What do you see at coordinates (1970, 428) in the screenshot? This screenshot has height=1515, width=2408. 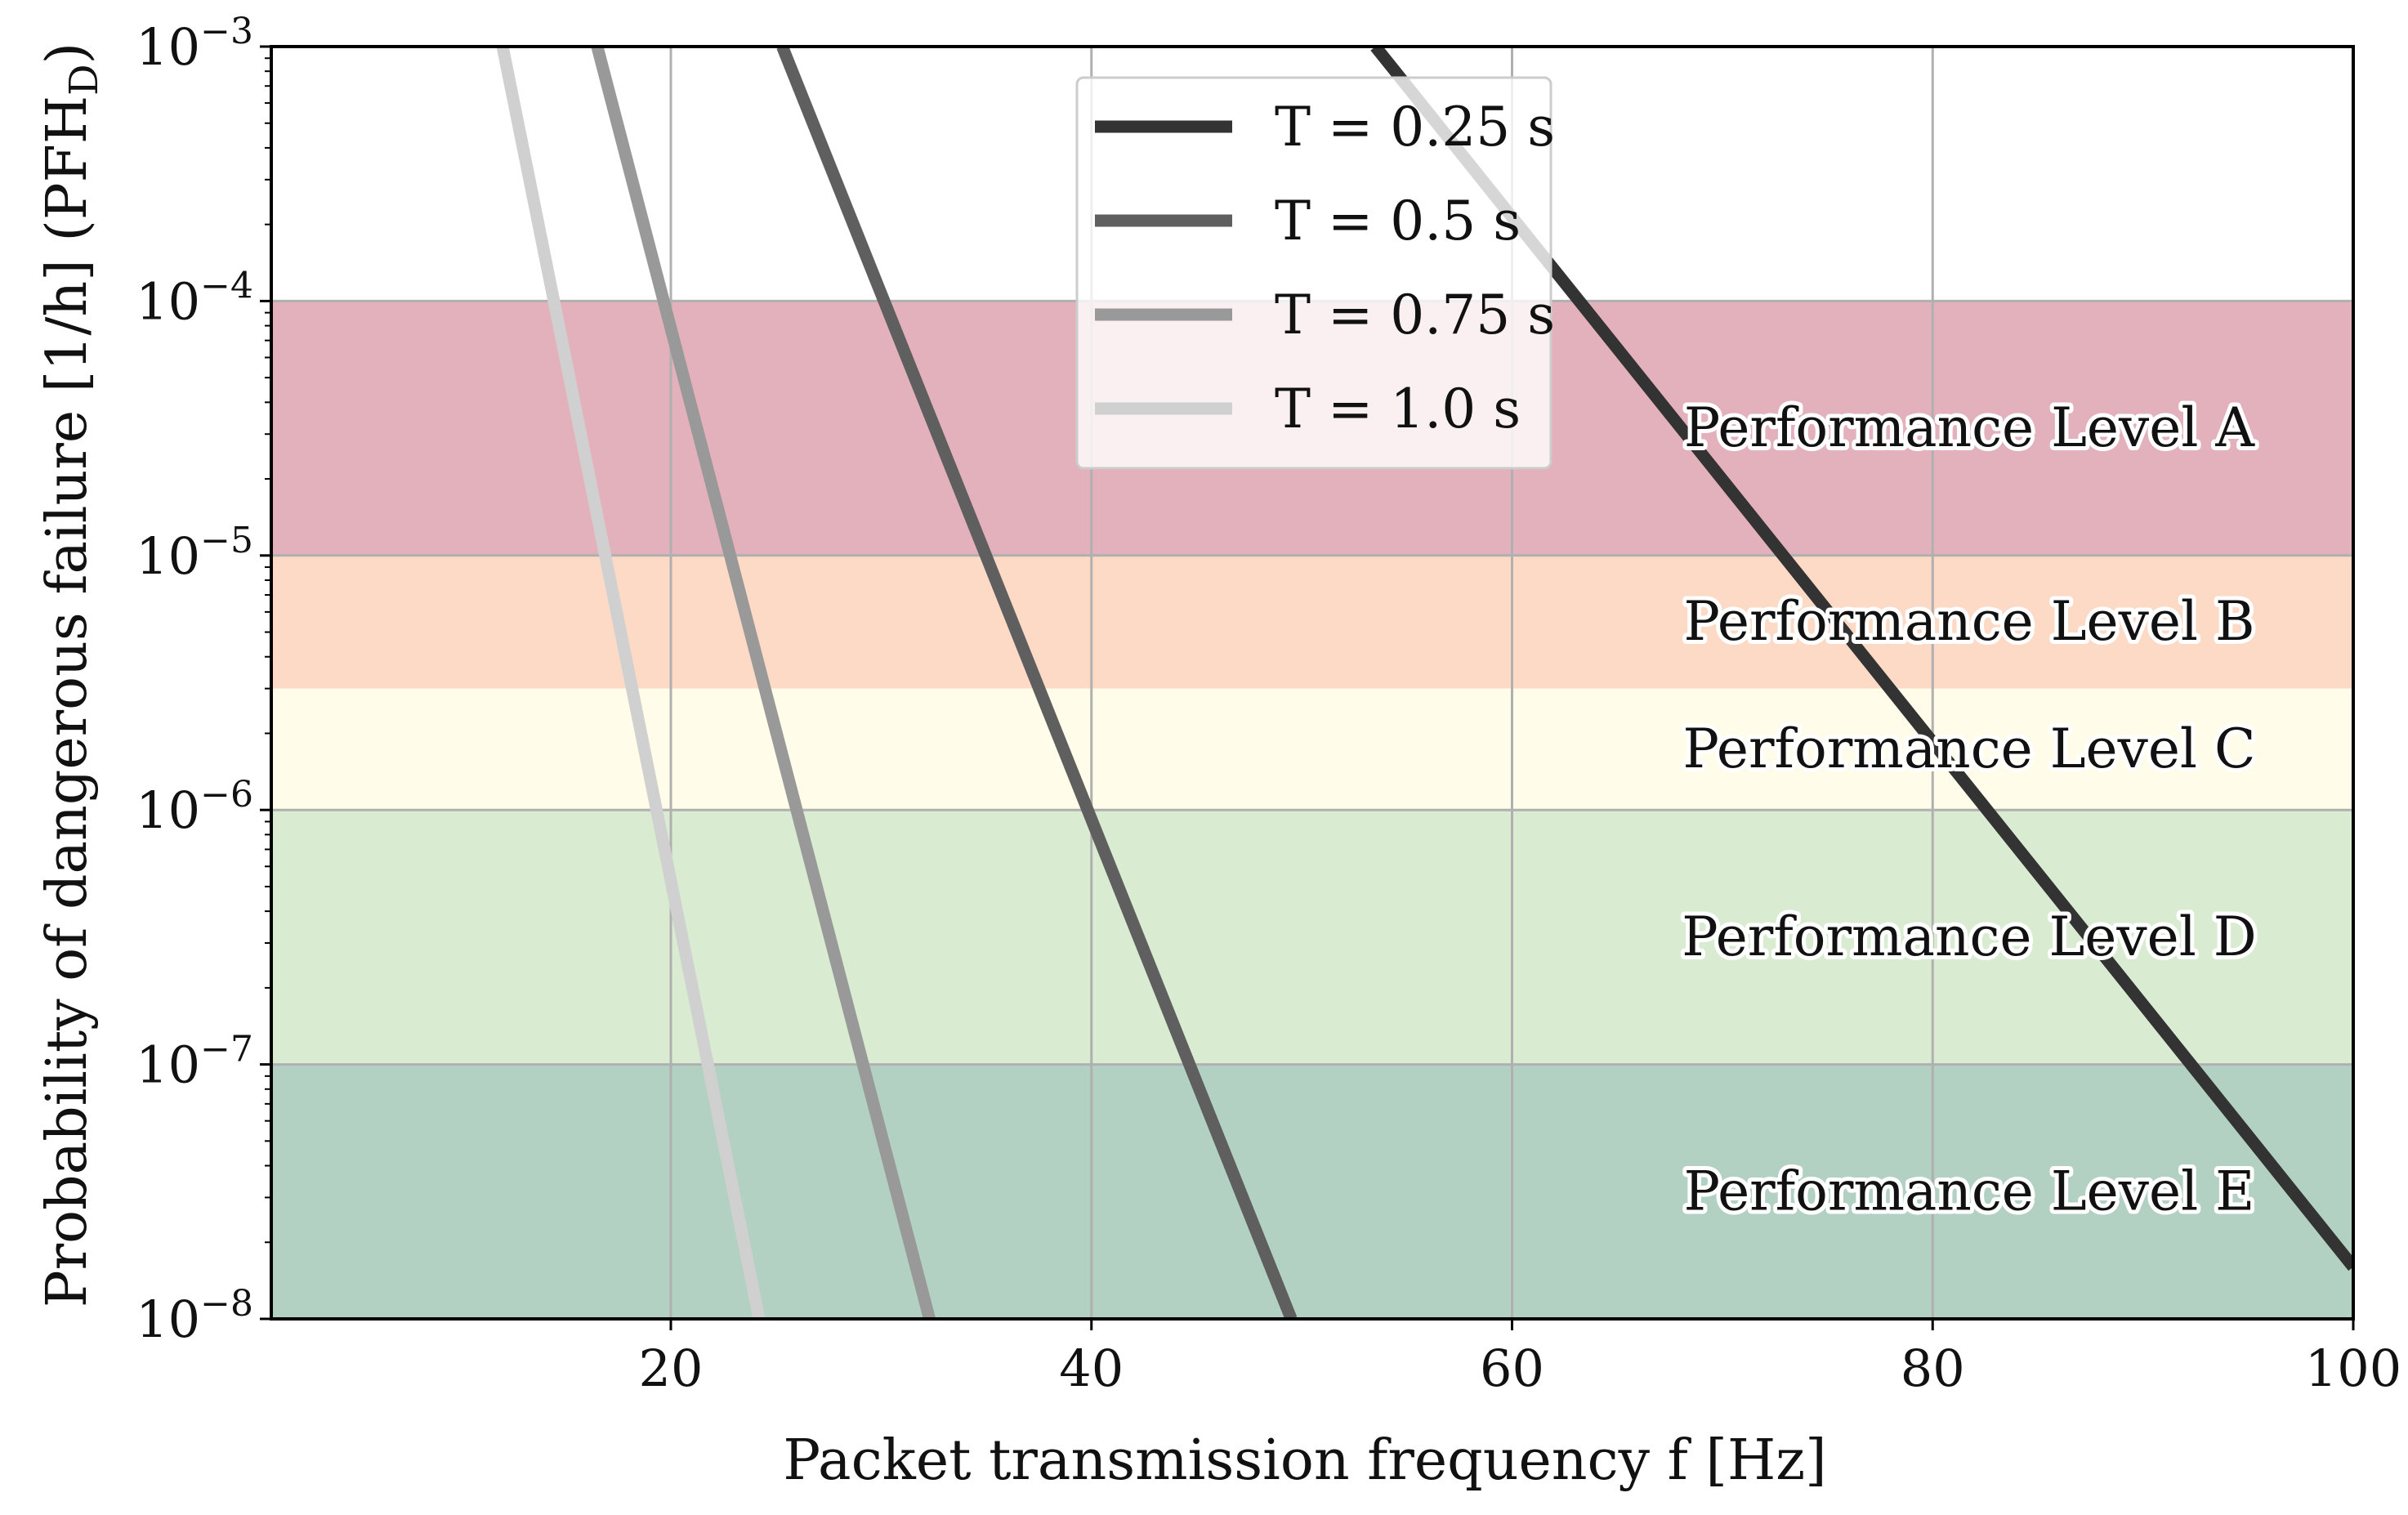 I see `band-label-performance-level-a: Performance Level A` at bounding box center [1970, 428].